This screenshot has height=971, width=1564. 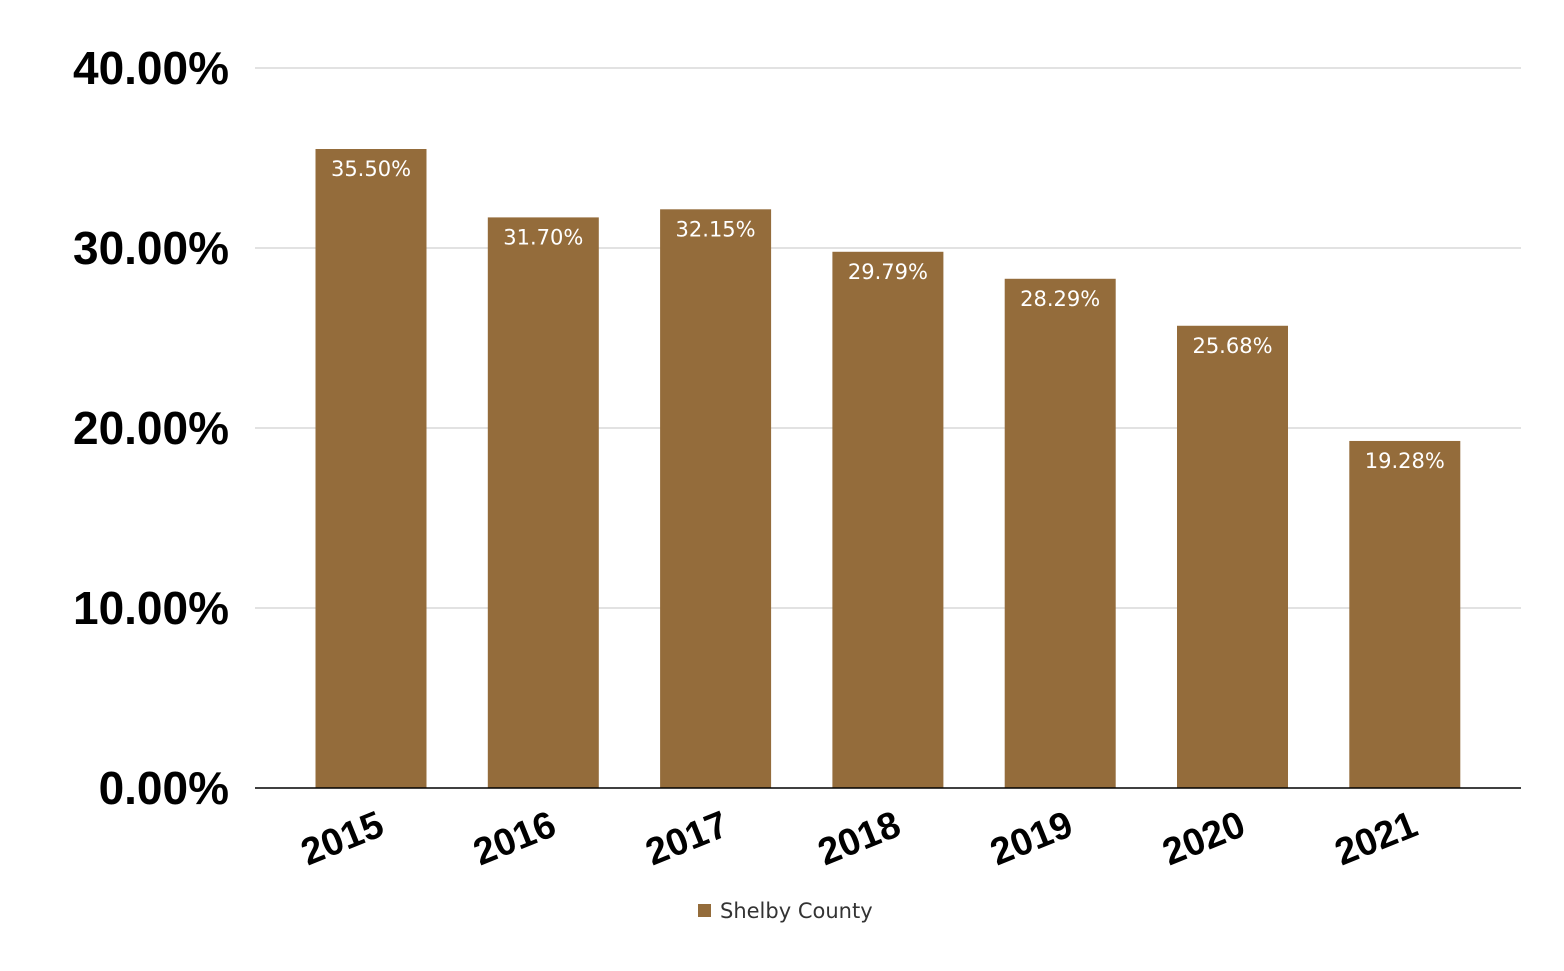 I want to click on data-label-2019: 28.29%, so click(x=1060, y=299).